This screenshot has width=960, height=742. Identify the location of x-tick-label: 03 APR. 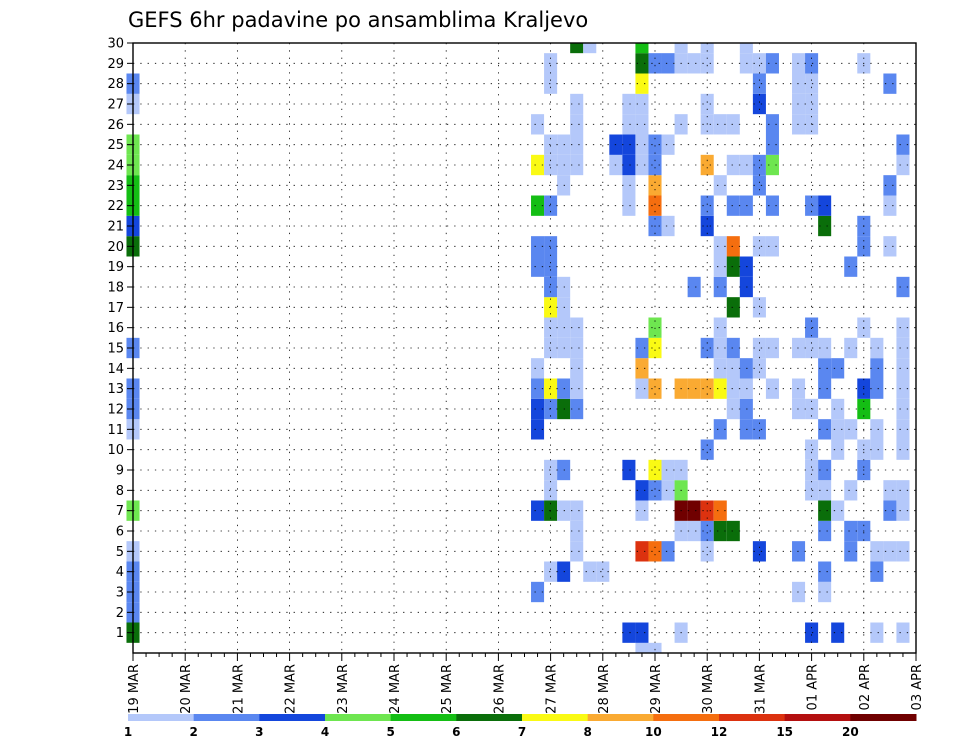
(917, 687).